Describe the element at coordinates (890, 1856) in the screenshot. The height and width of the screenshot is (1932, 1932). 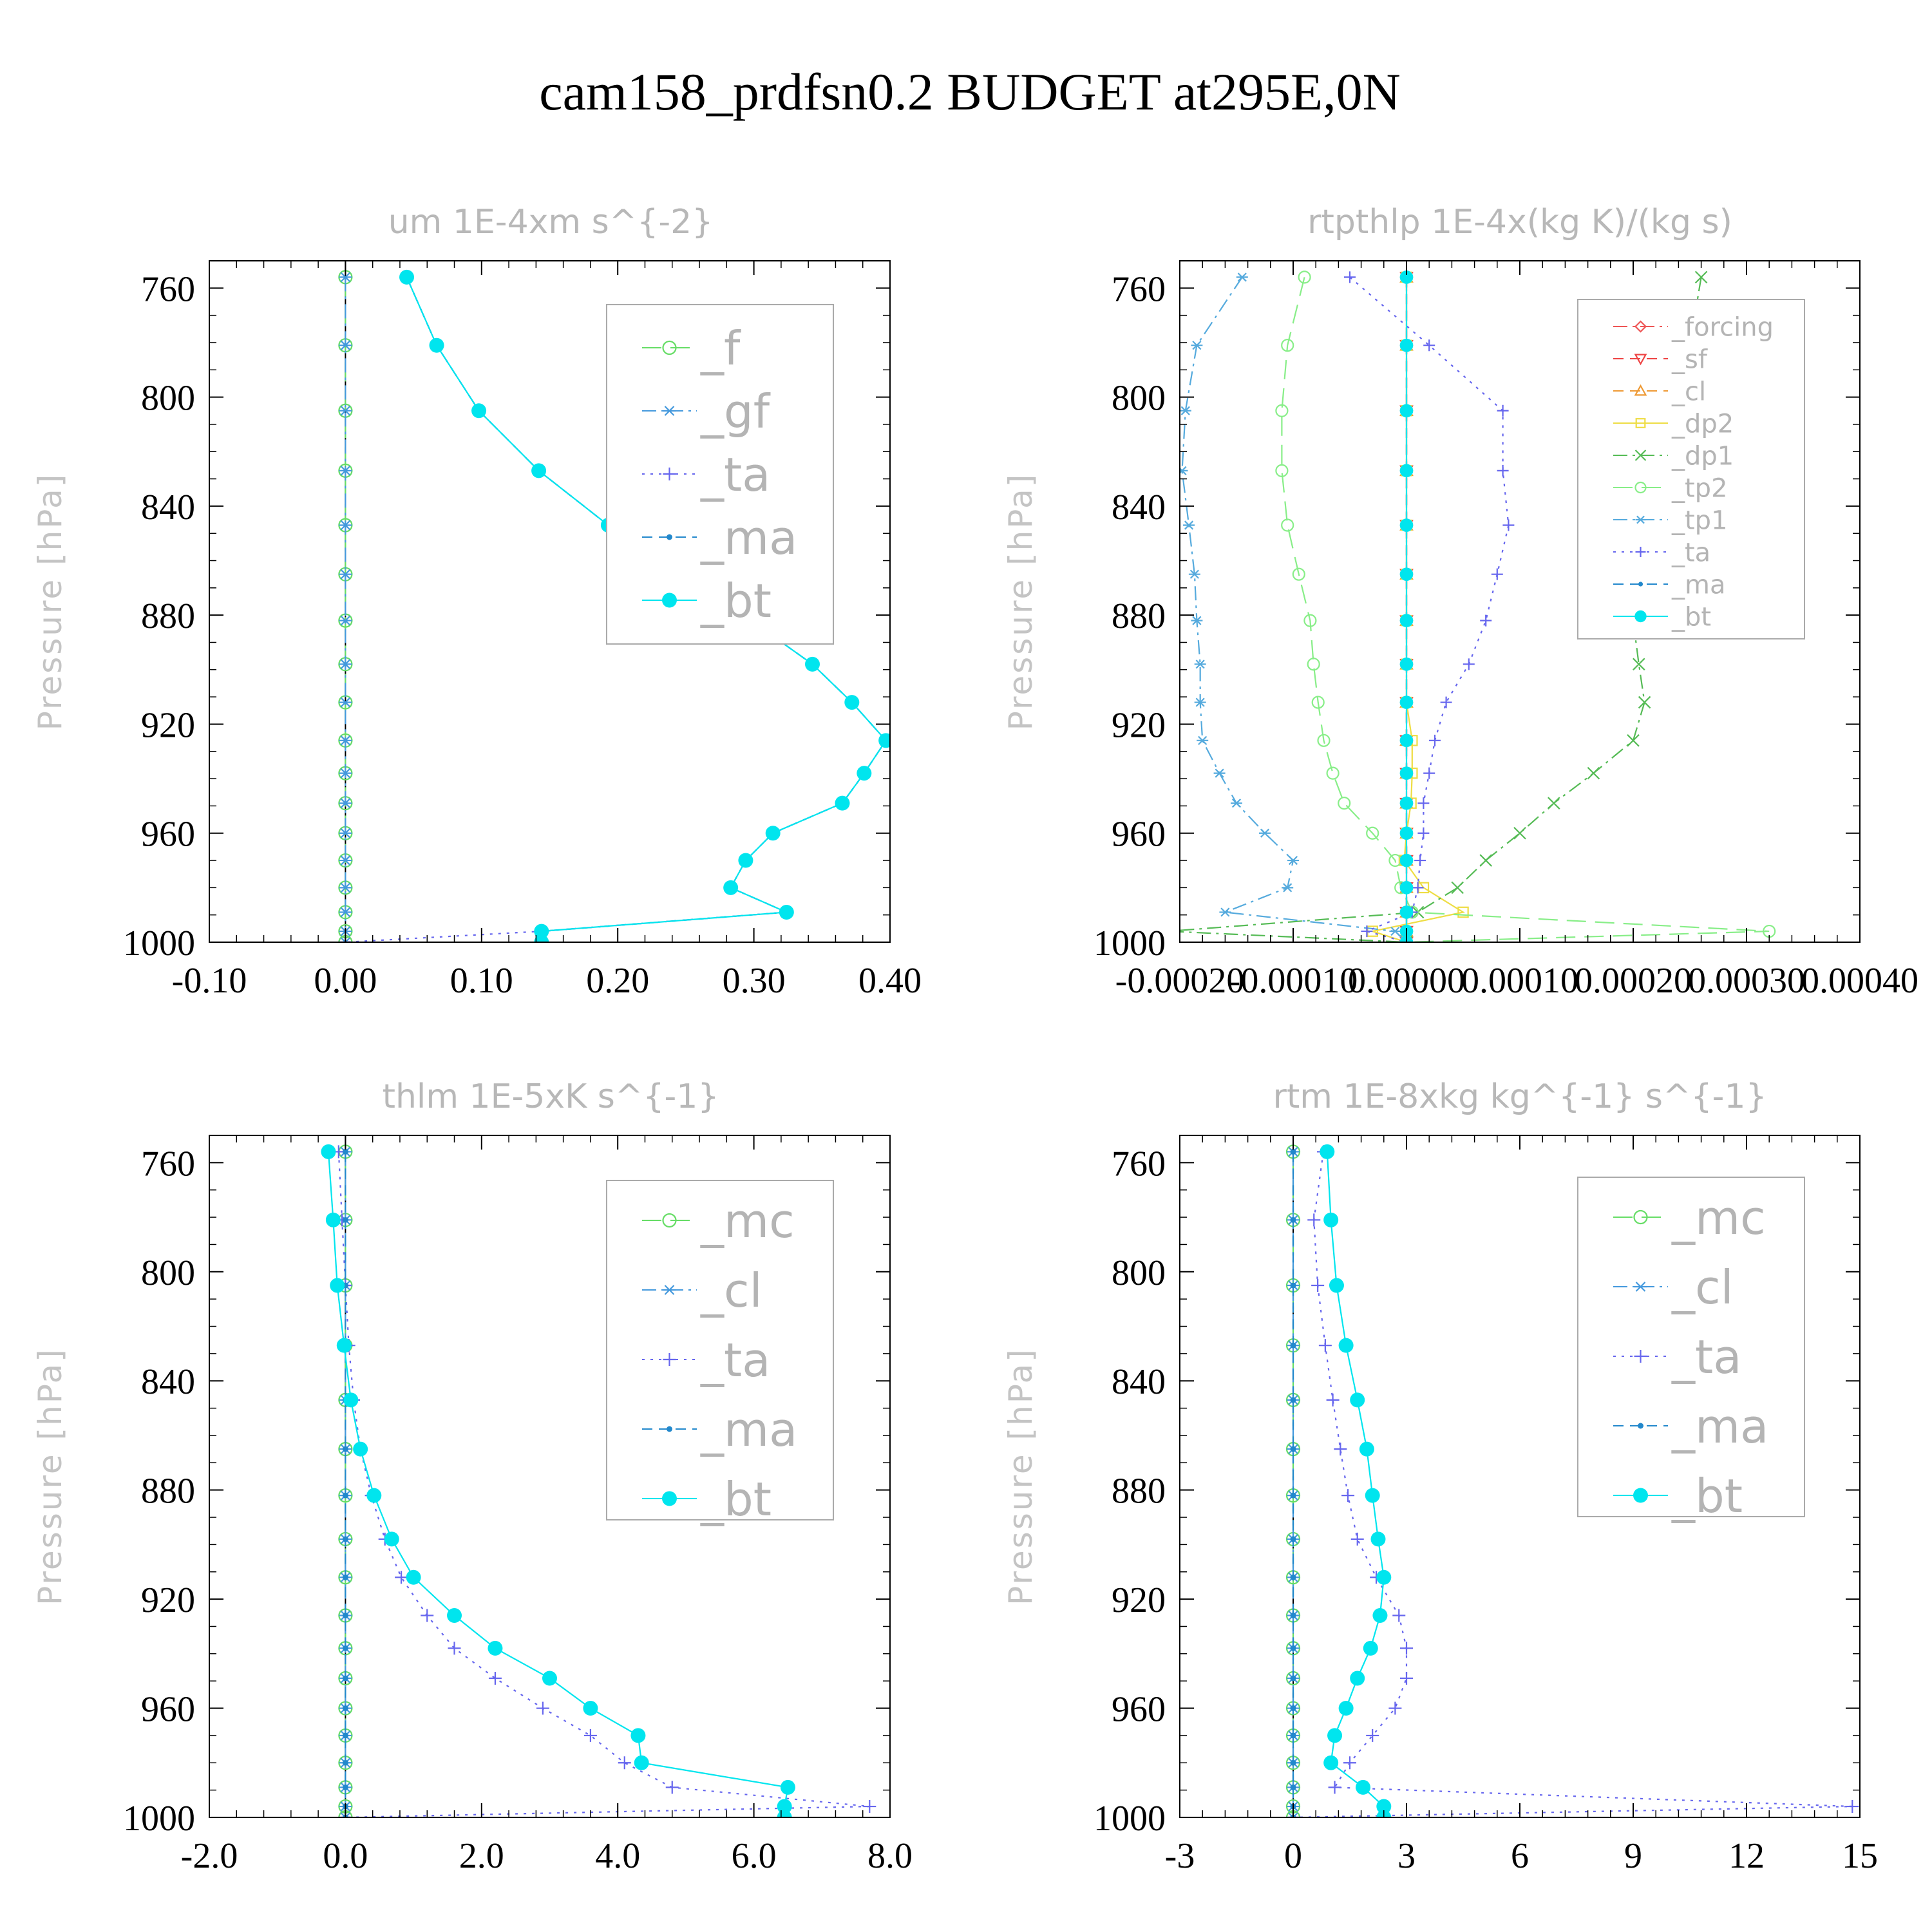
I see `x-tick-label: 8.0` at that location.